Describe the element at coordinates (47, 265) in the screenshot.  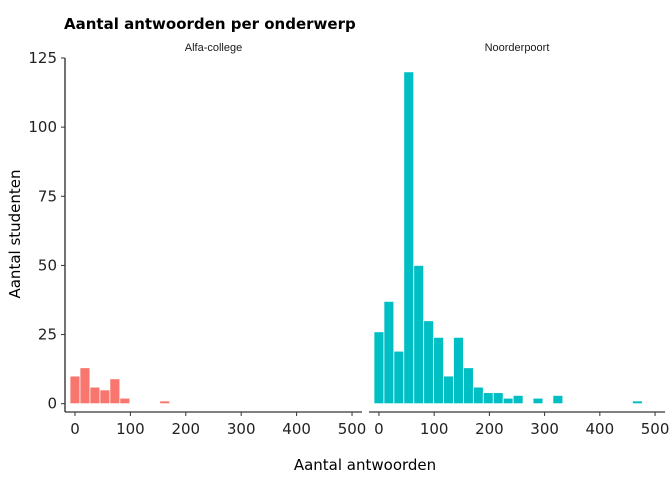
I see `y-tick-label: 50` at that location.